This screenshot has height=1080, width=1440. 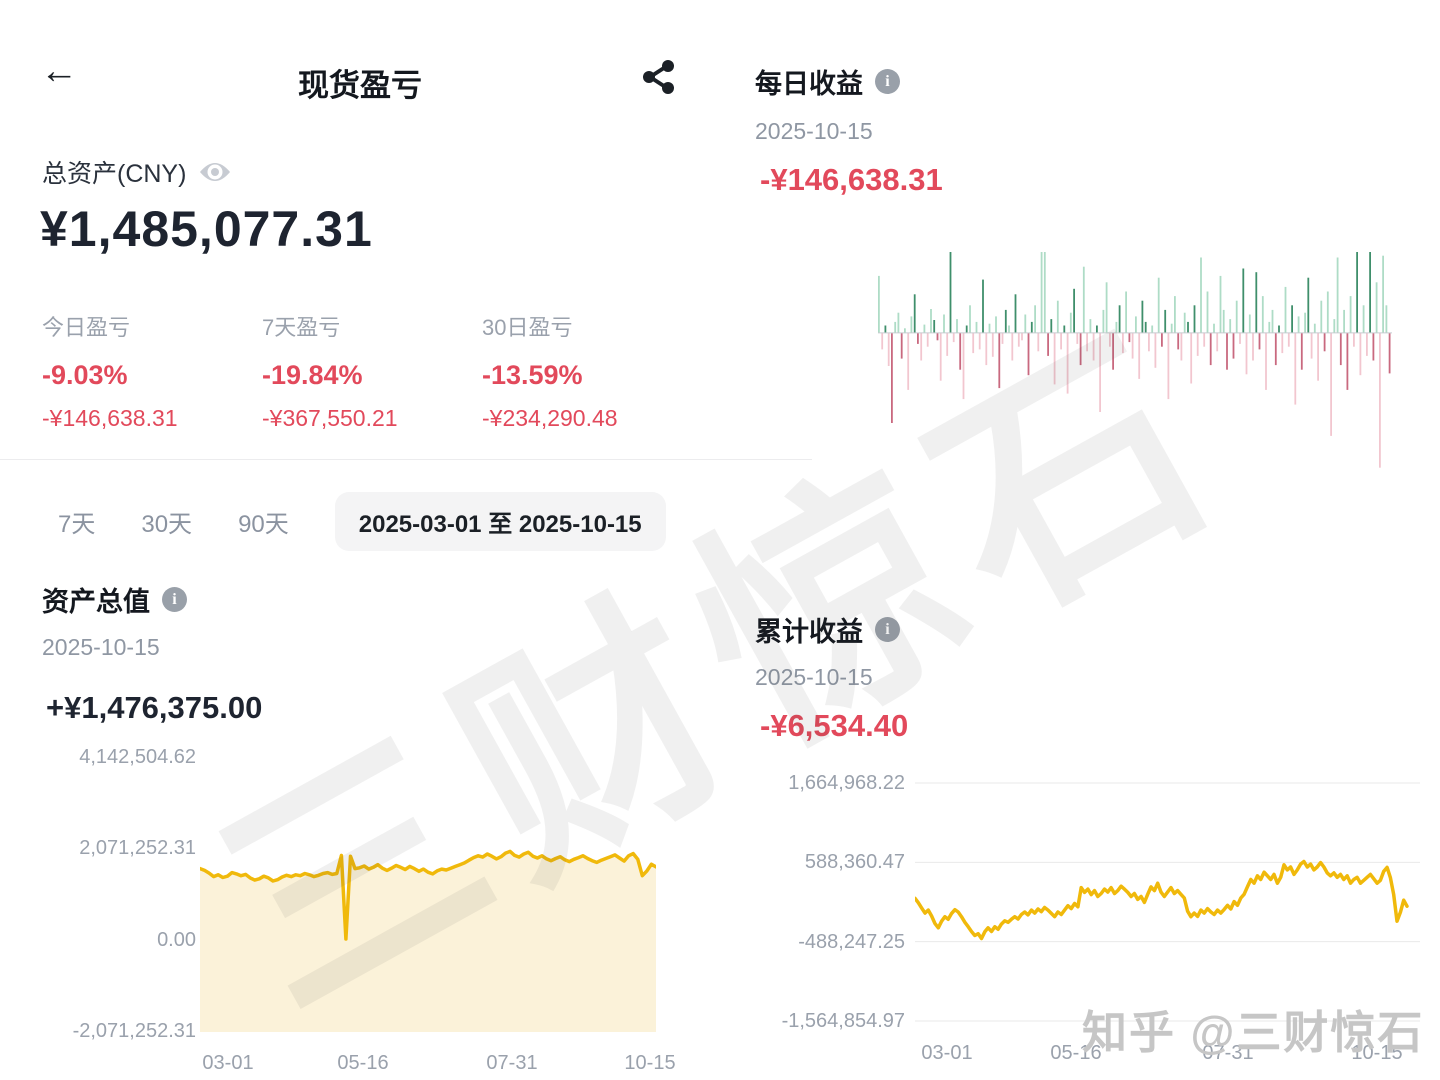 What do you see at coordinates (86, 327) in the screenshot?
I see `stat-label: 今日盈亏` at bounding box center [86, 327].